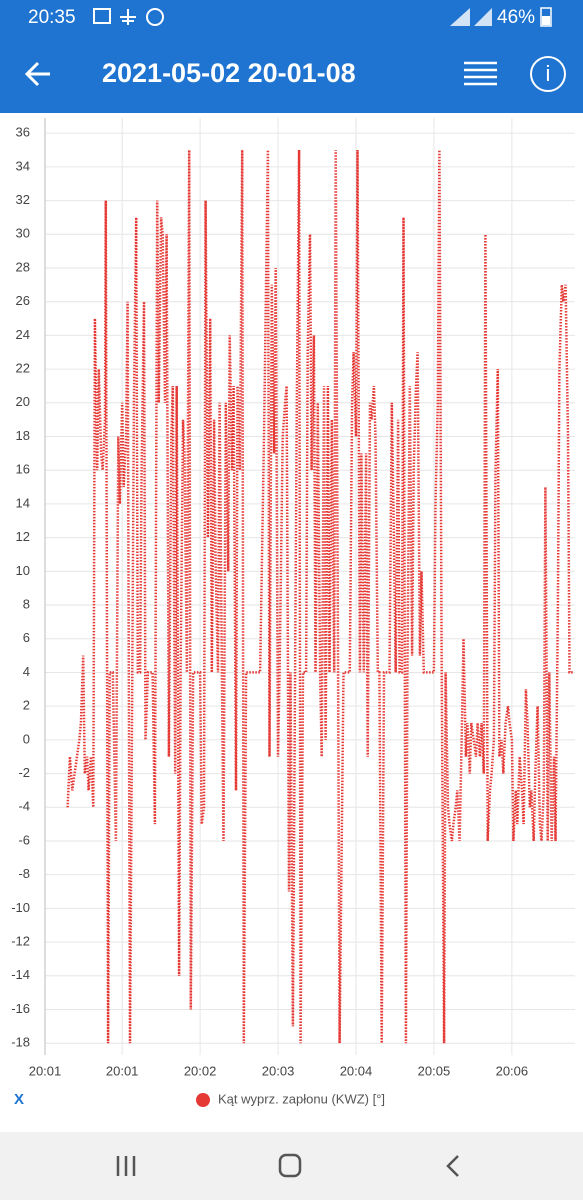 Image resolution: width=583 pixels, height=1200 pixels. I want to click on x-button: X, so click(19, 1099).